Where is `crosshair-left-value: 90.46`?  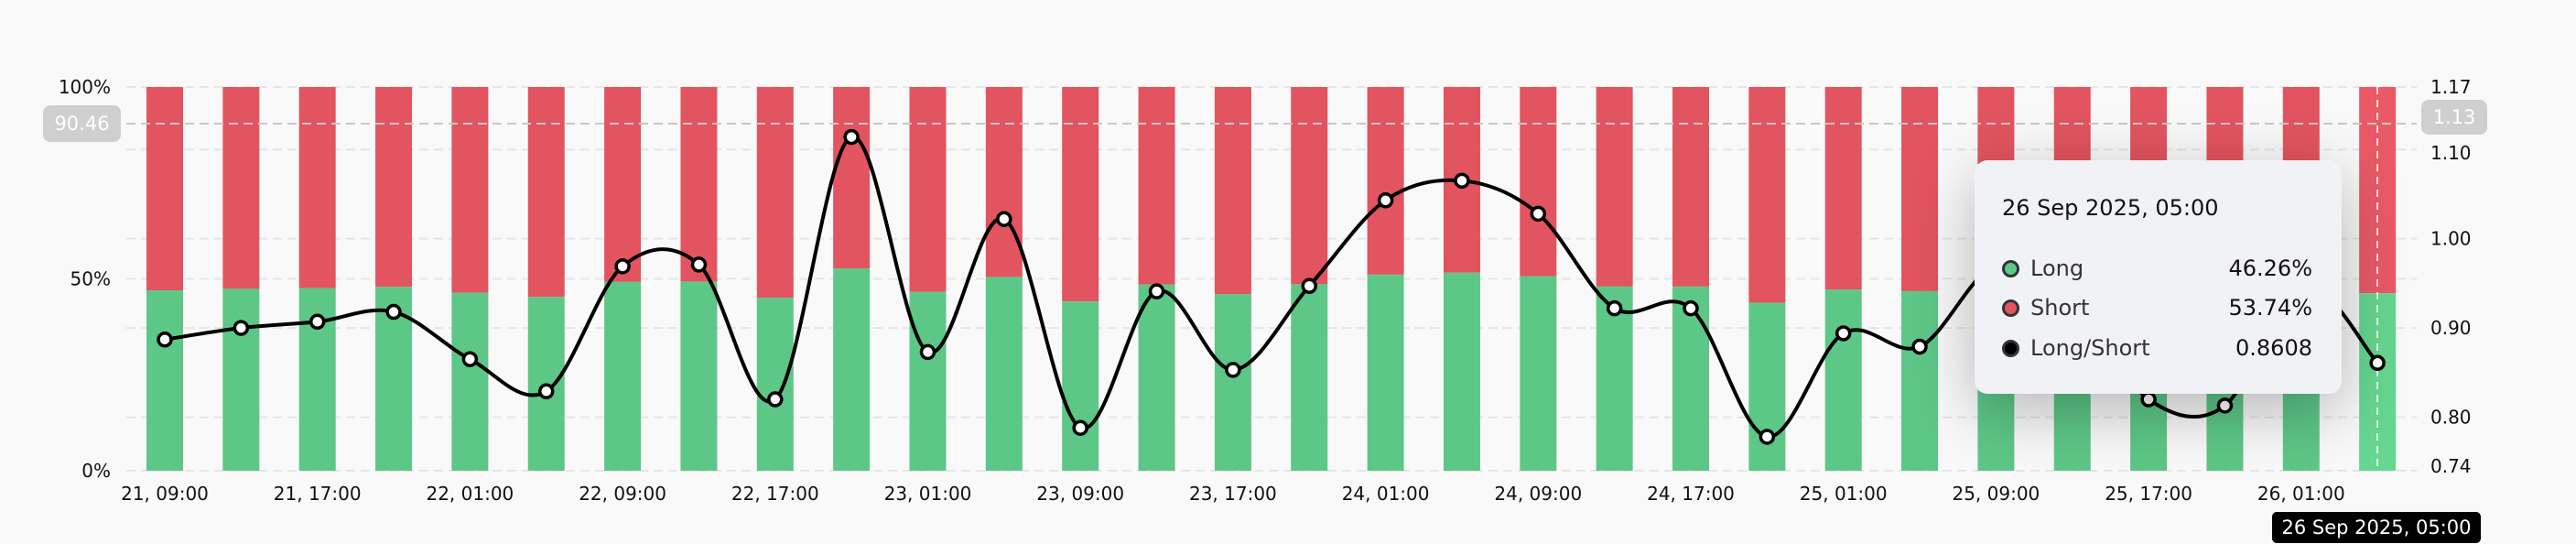
crosshair-left-value: 90.46 is located at coordinates (82, 123).